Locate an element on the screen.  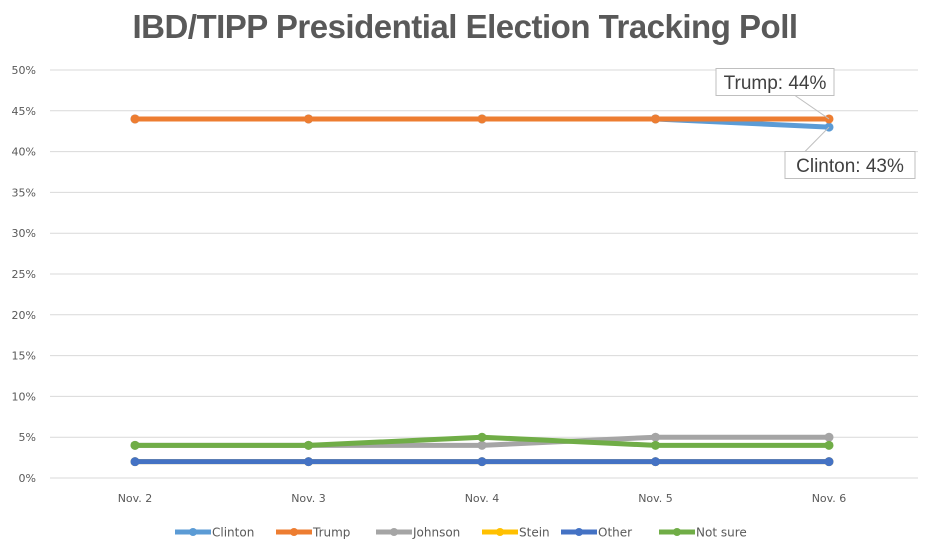
callout-label: Trump: 44% is located at coordinates (775, 83).